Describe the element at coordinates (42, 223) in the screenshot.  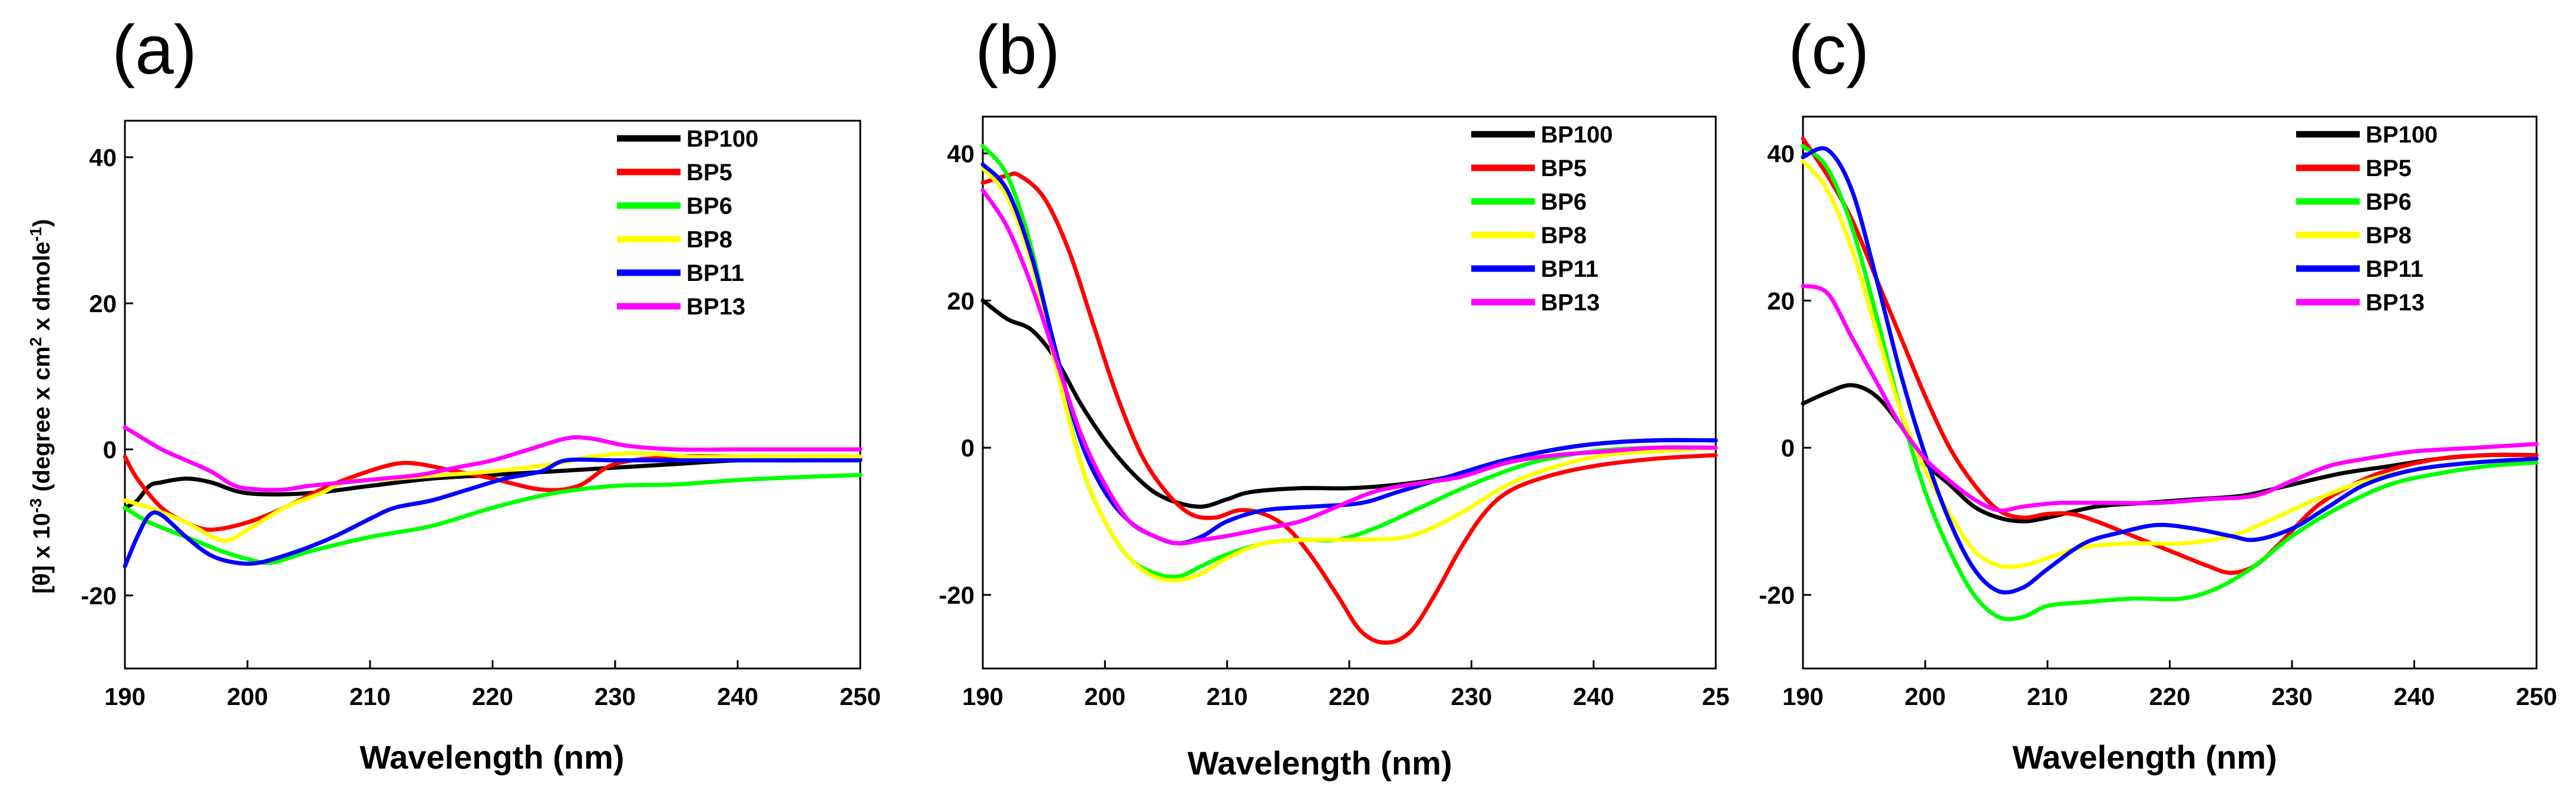
I see `y-axis-label-part: )` at that location.